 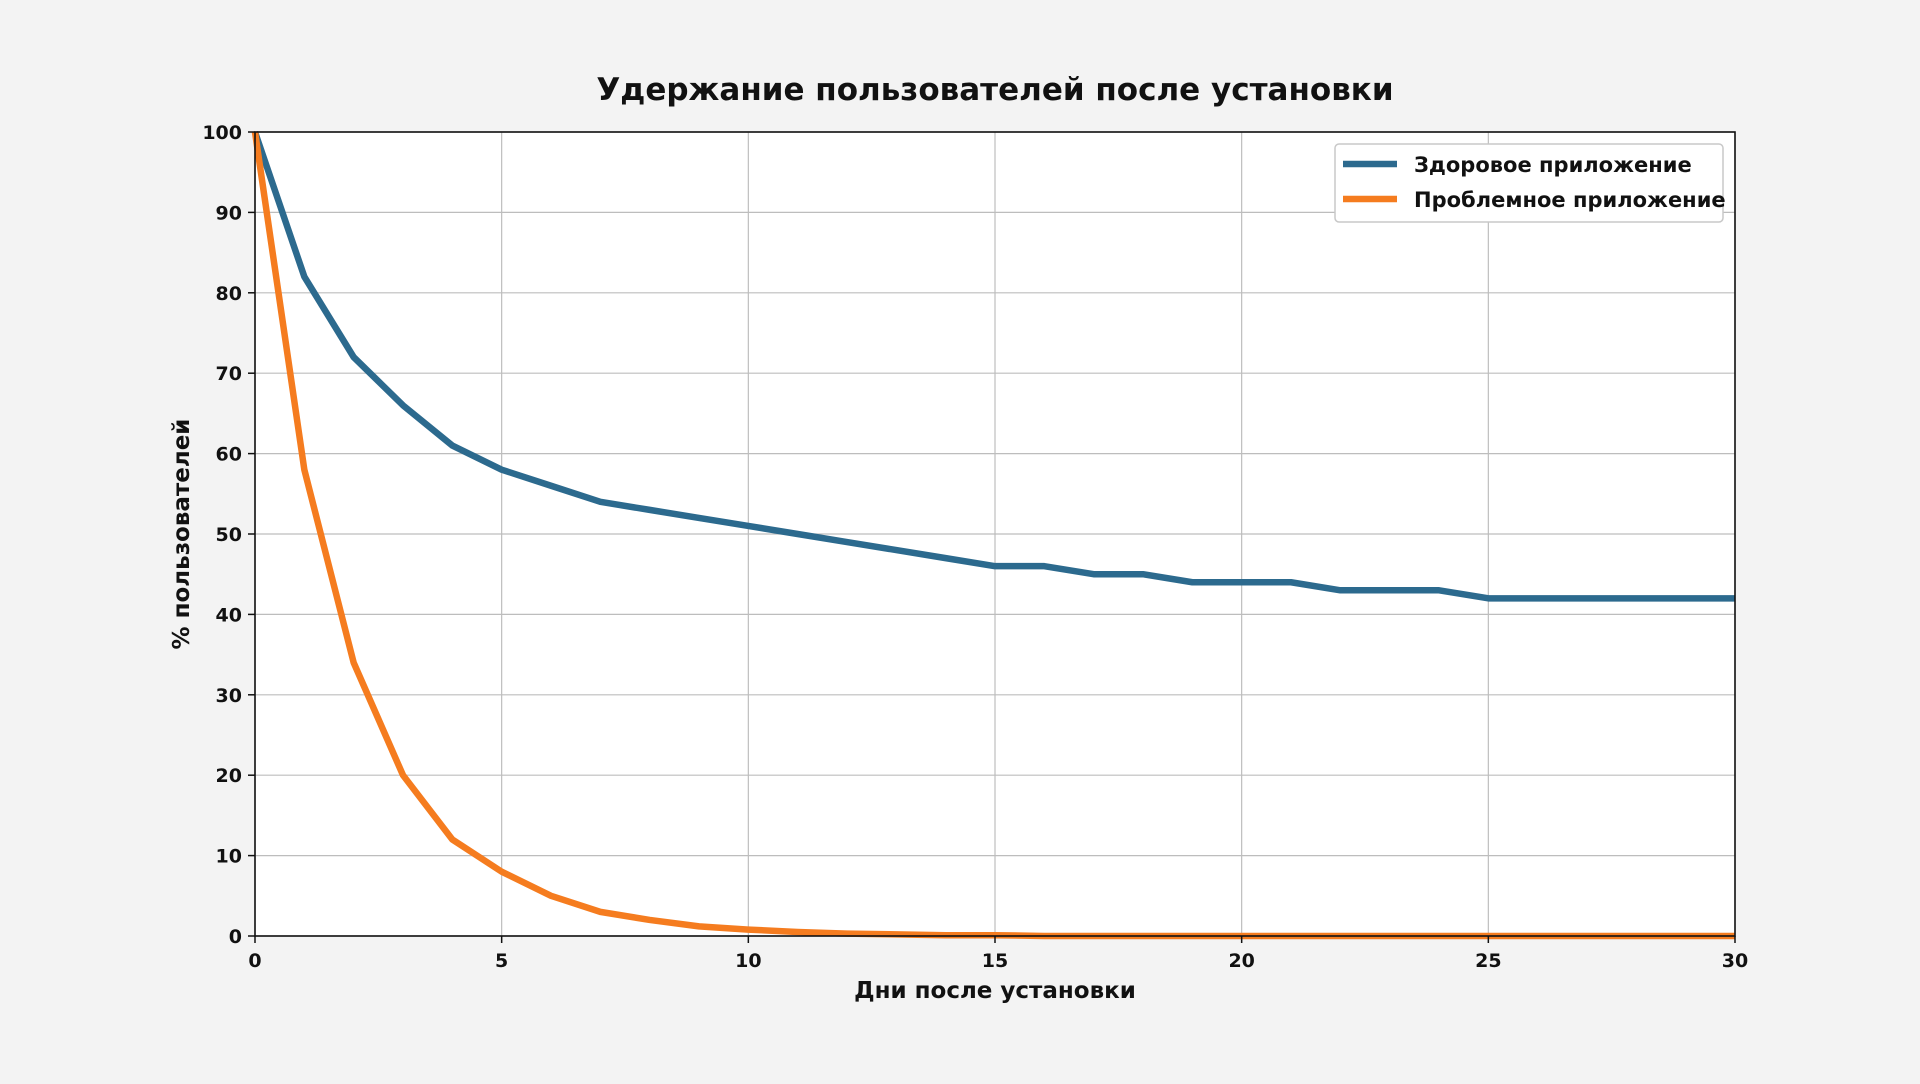 What do you see at coordinates (1241, 961) in the screenshot?
I see `x-tick-label: 20` at bounding box center [1241, 961].